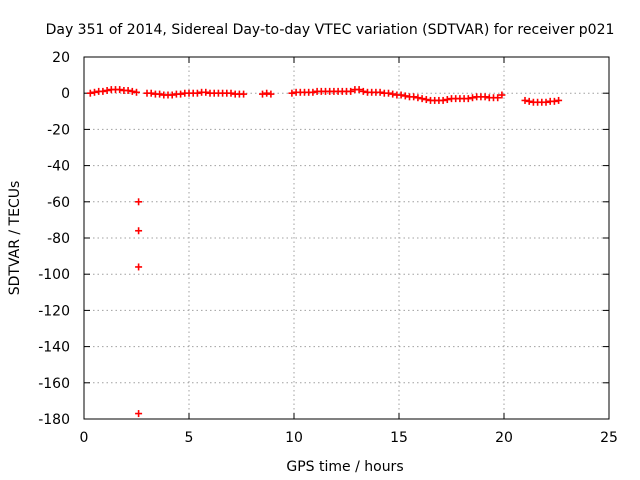 This screenshot has width=640, height=480. I want to click on y-tick-label: -160, so click(54, 384).